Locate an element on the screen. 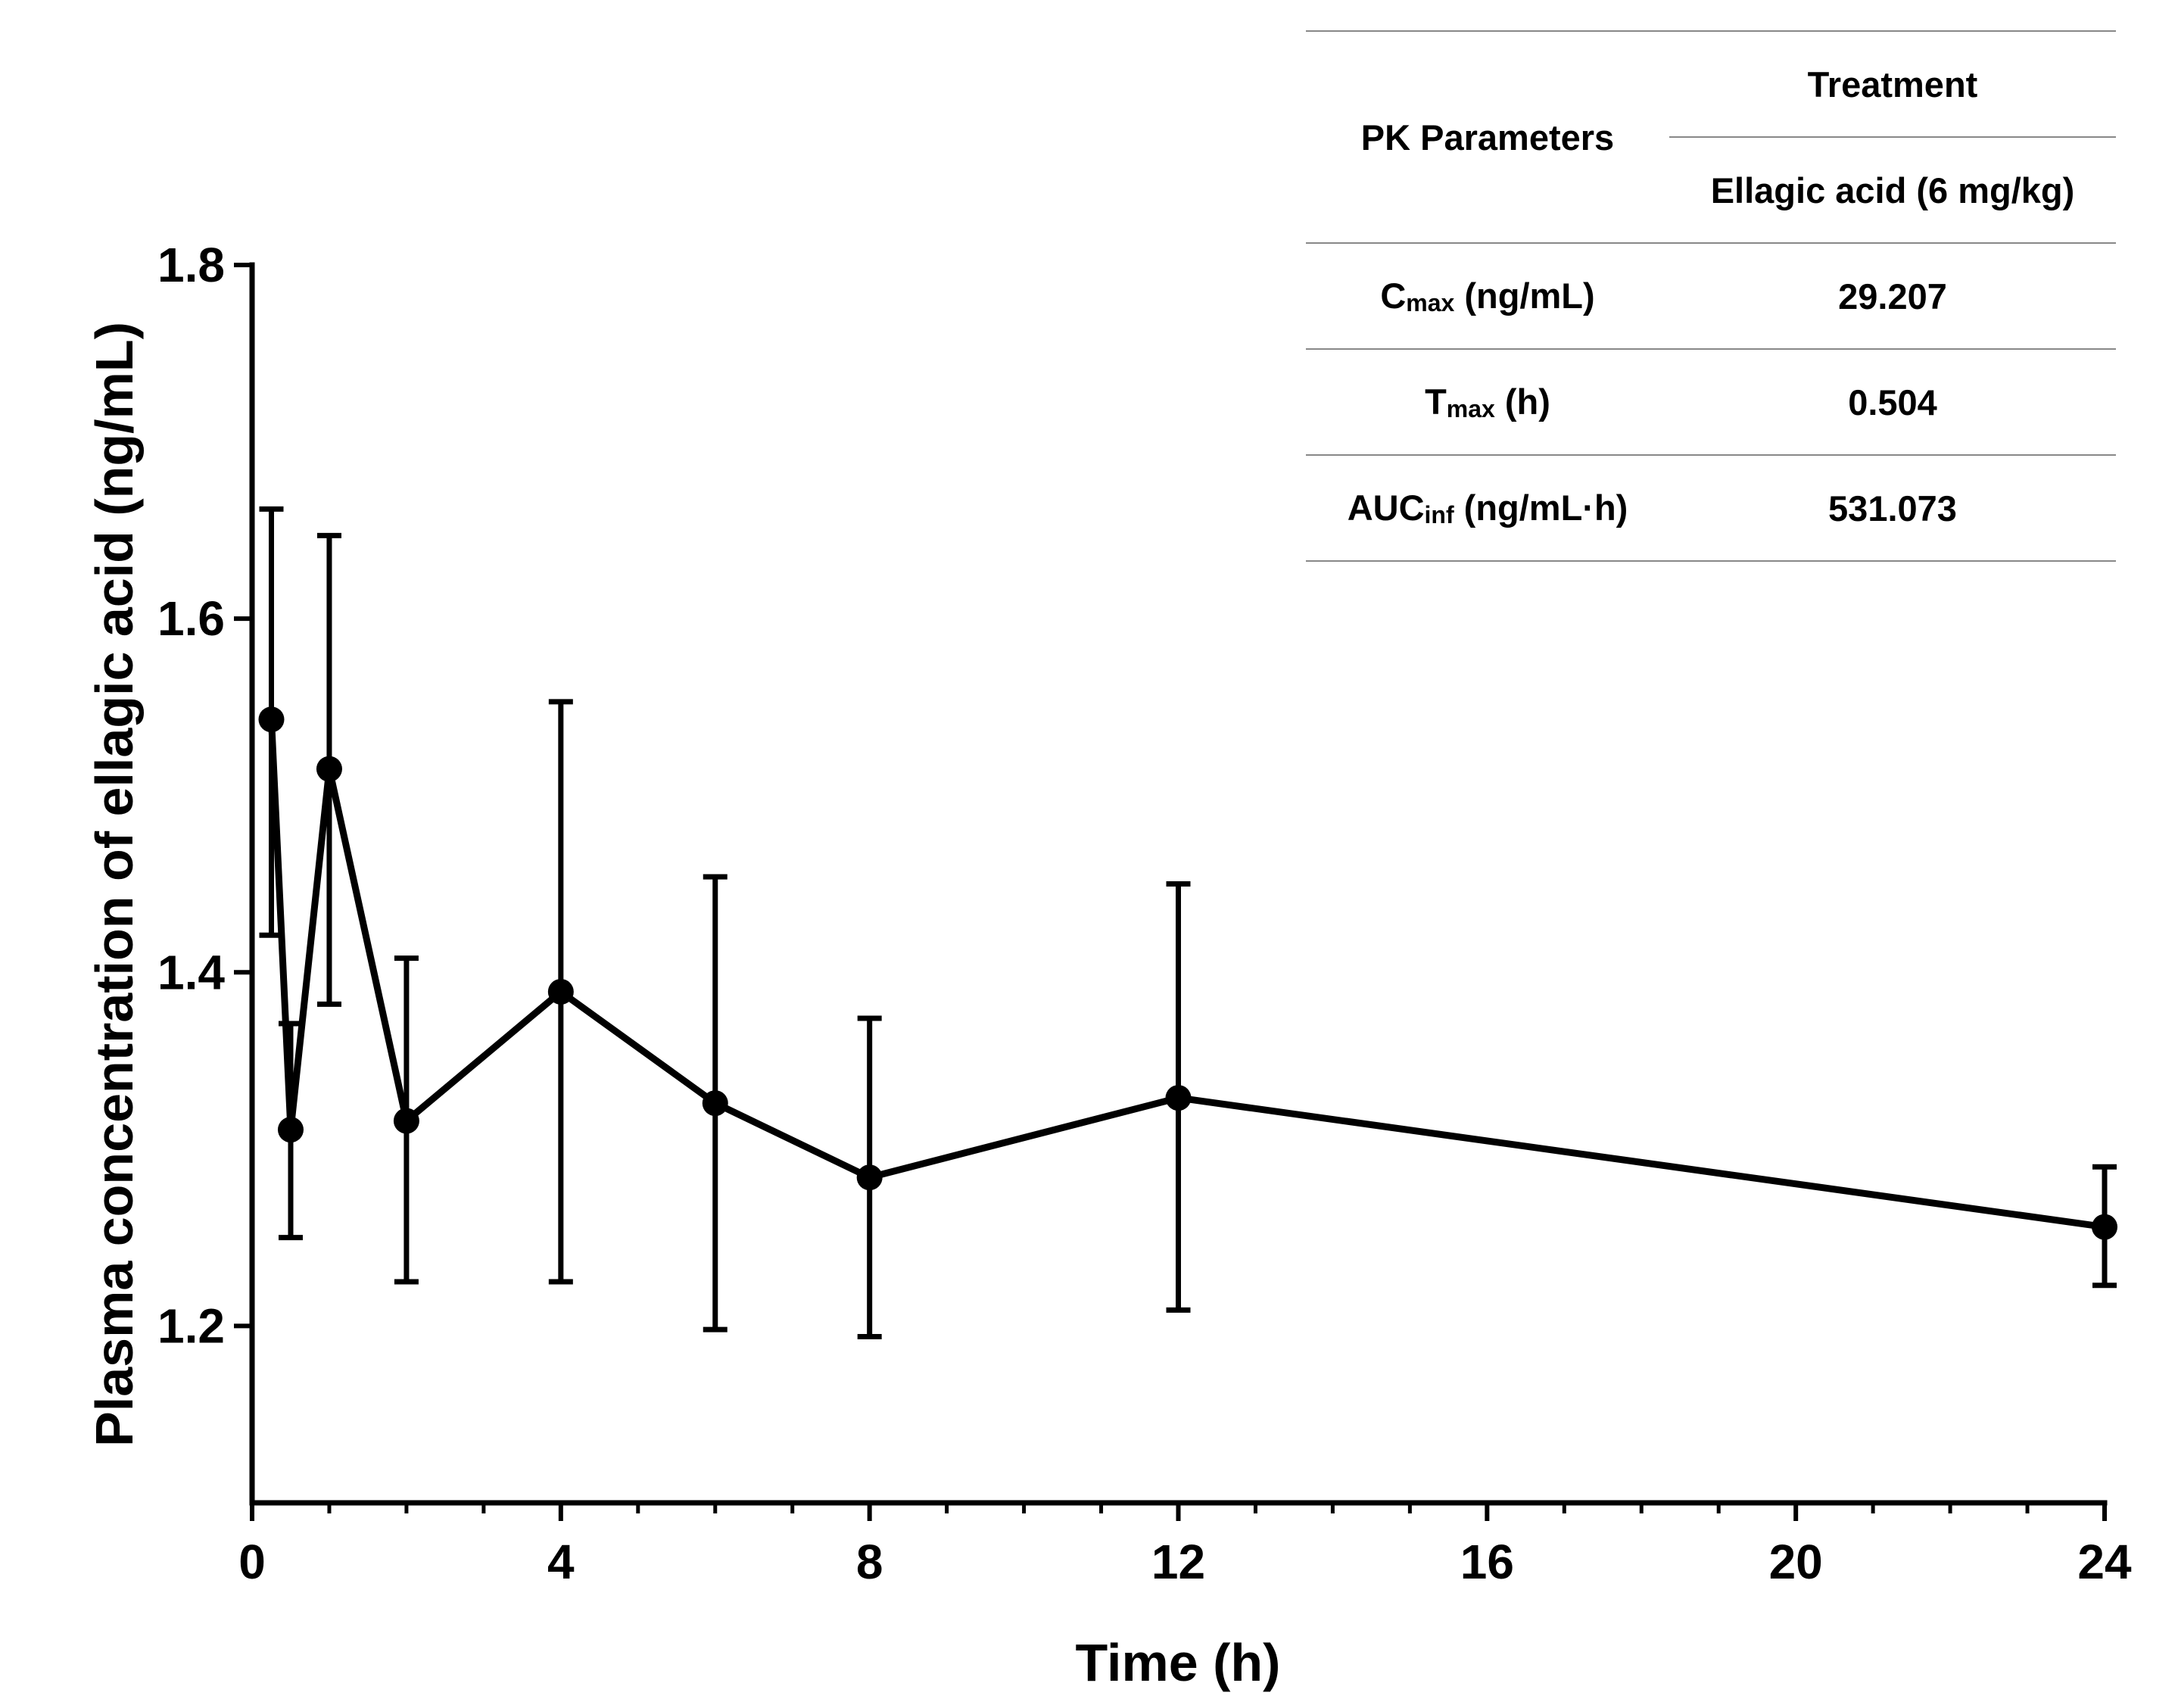 The height and width of the screenshot is (1708, 2178). param-subscript: inf is located at coordinates (1439, 514).